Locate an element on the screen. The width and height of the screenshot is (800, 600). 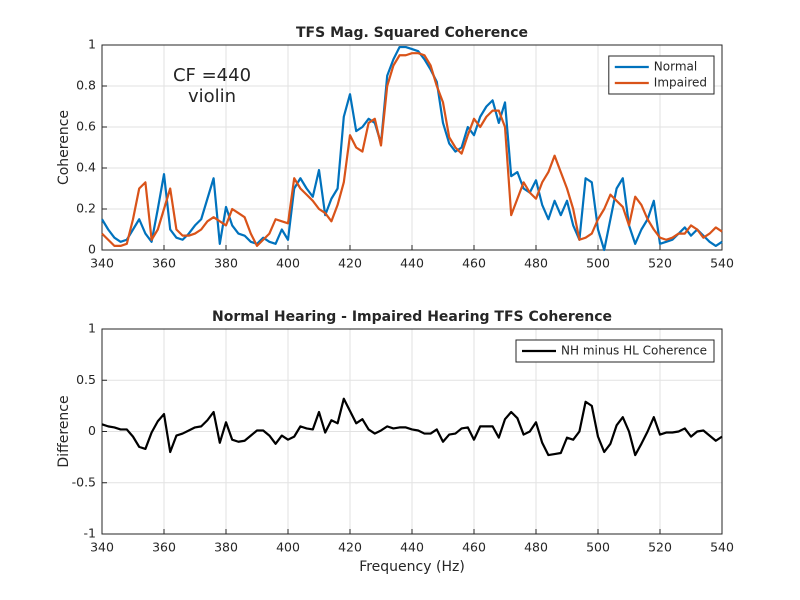
legend: NH minus HL Coherence is located at coordinates (615, 351).